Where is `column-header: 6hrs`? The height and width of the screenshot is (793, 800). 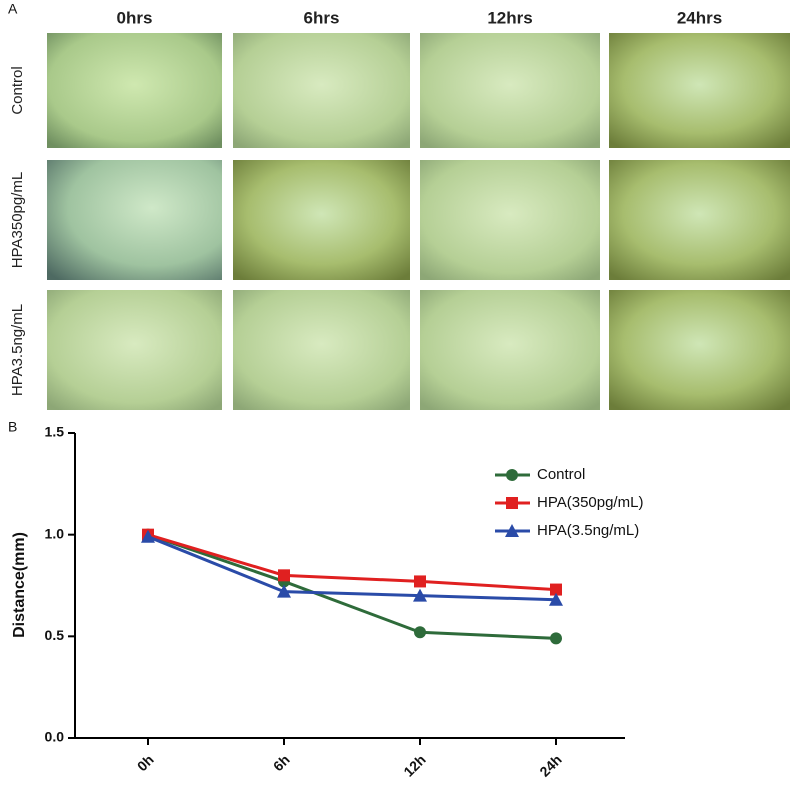
column-header: 6hrs is located at coordinates (322, 17).